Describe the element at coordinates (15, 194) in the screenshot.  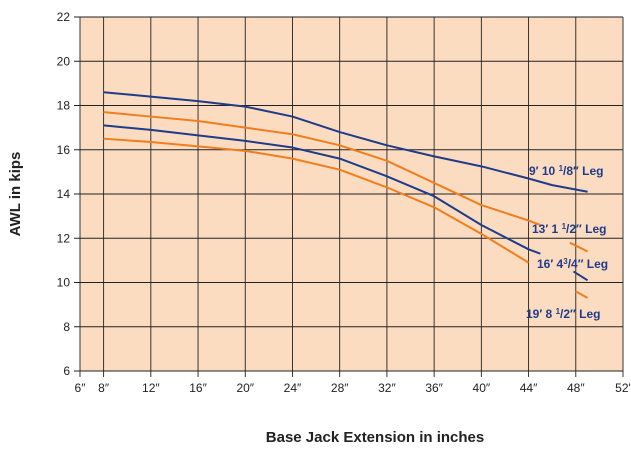
I see `y-axis-title: AWL in kips` at that location.